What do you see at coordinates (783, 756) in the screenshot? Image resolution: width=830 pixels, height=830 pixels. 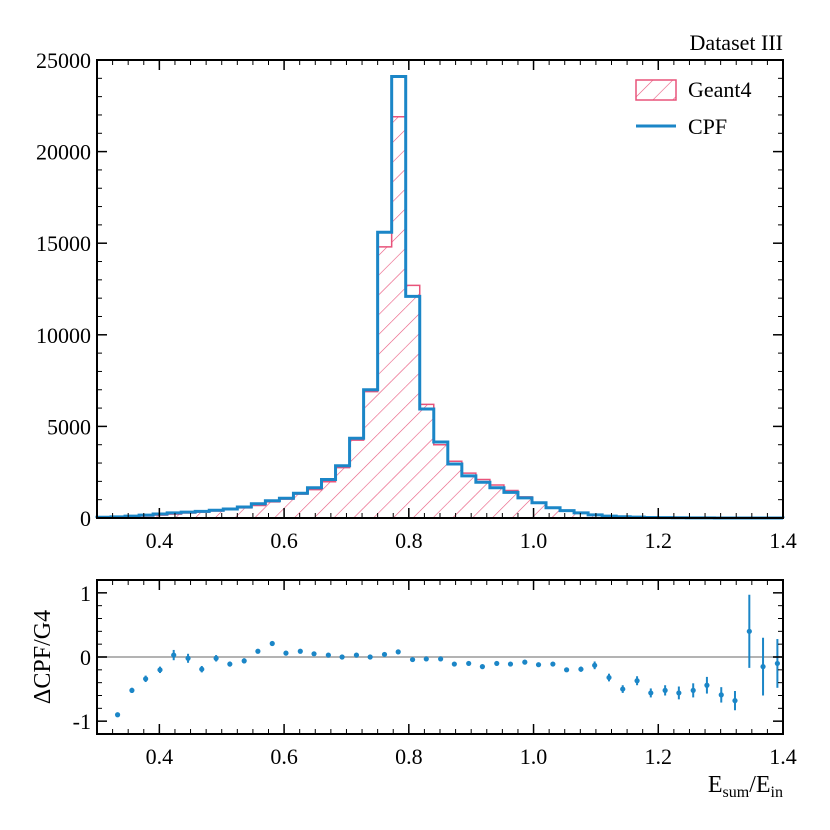 I see `ratio-xtick-label-5: 1.4` at bounding box center [783, 756].